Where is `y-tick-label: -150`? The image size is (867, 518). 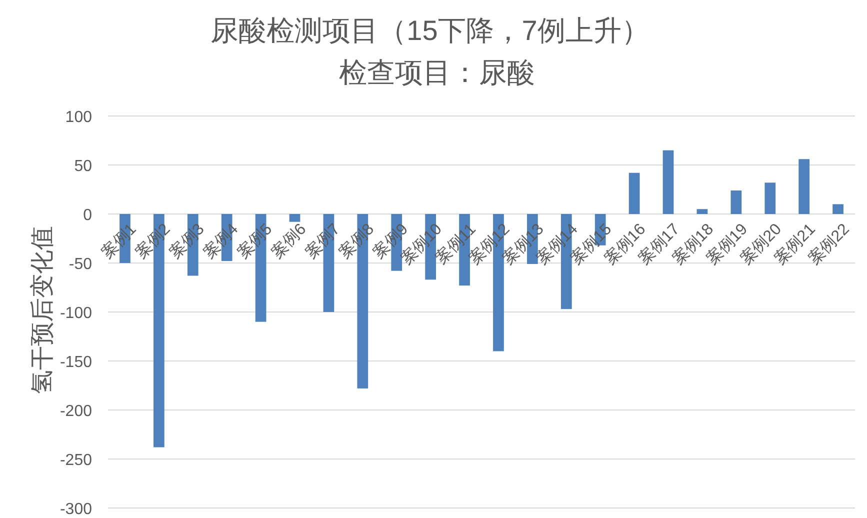 y-tick-label: -150 is located at coordinates (76, 362).